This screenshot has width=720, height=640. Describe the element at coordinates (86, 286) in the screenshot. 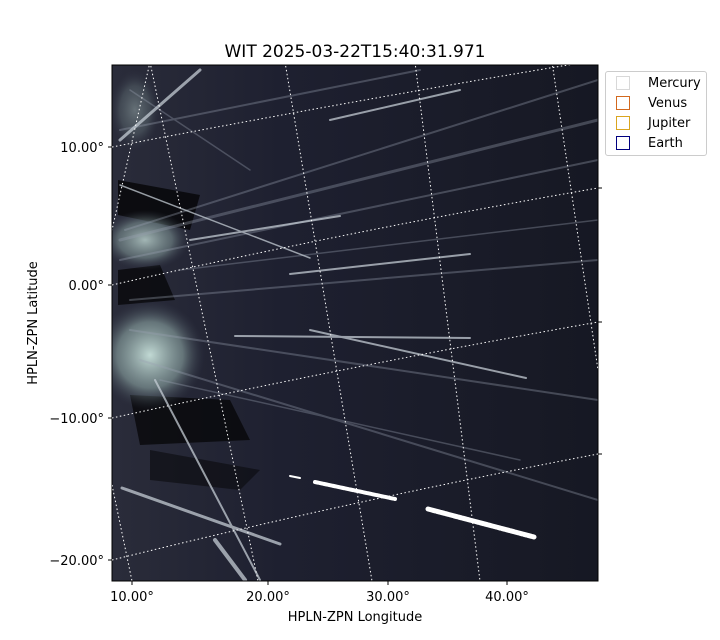

I see `y-tick-label: 0.00°` at that location.